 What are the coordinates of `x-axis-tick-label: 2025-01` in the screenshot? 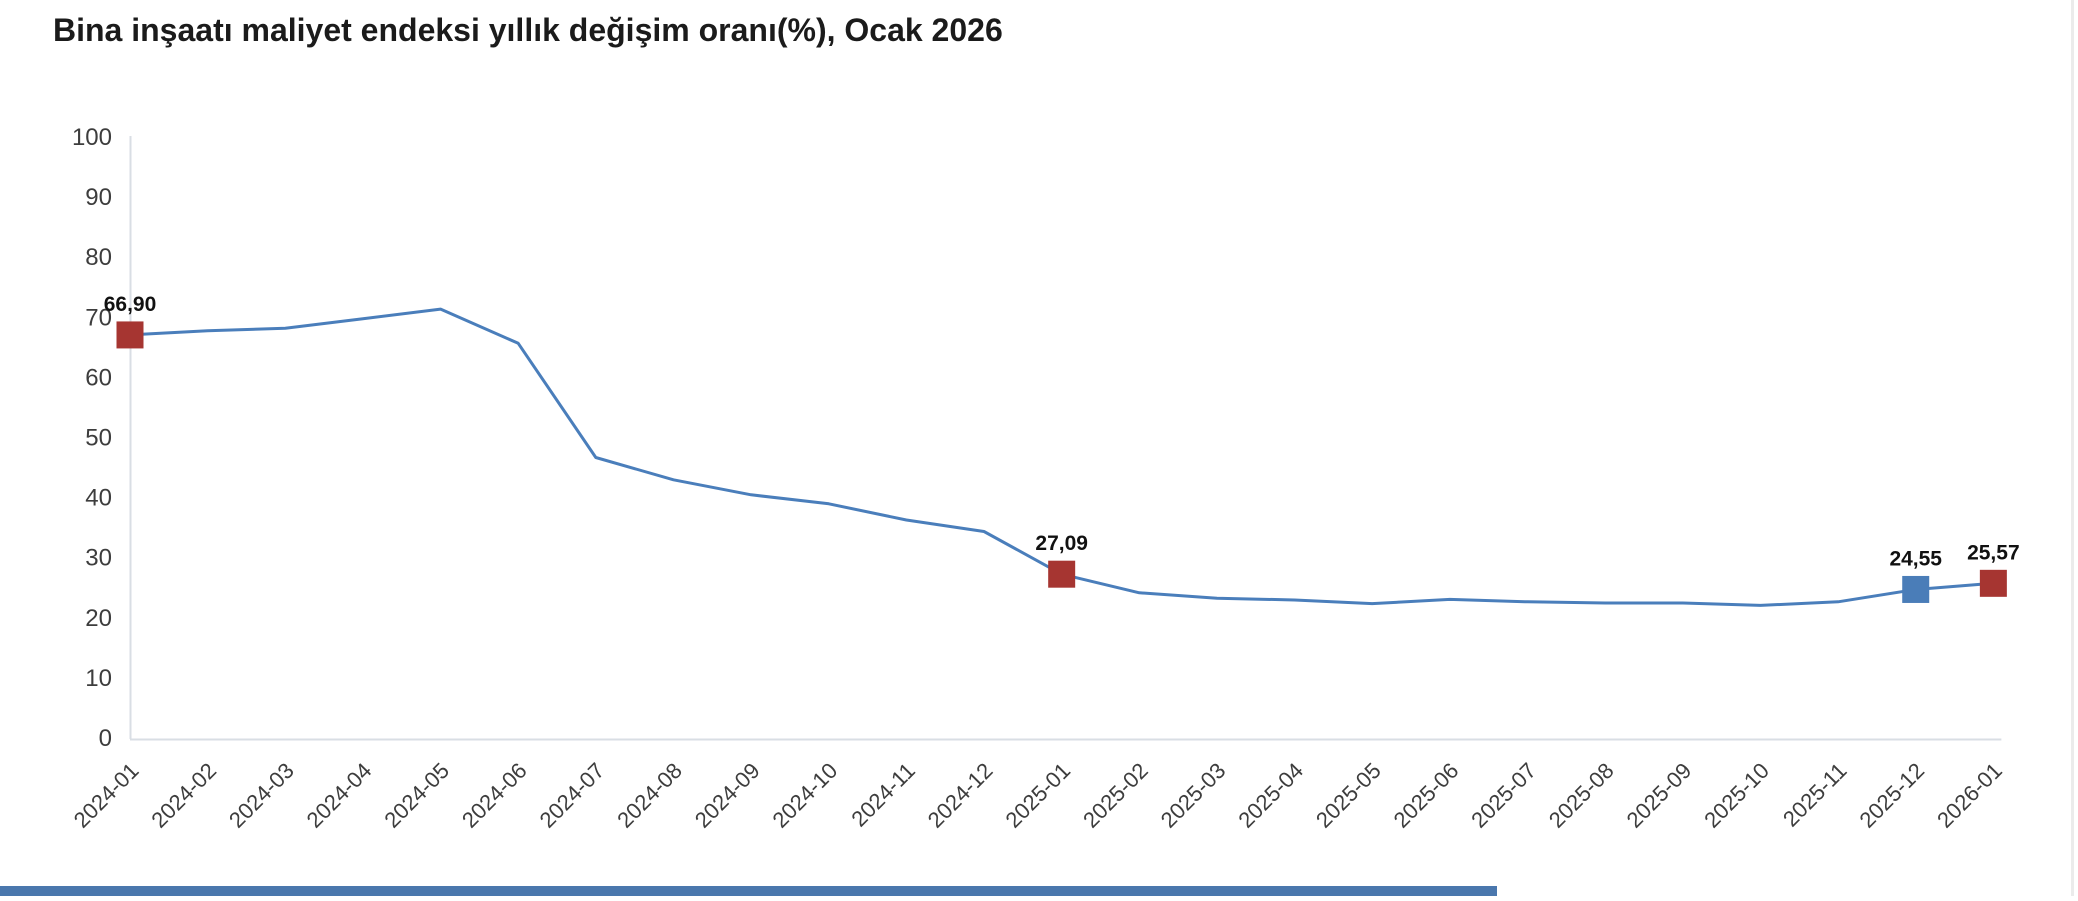 It's located at (1037, 795).